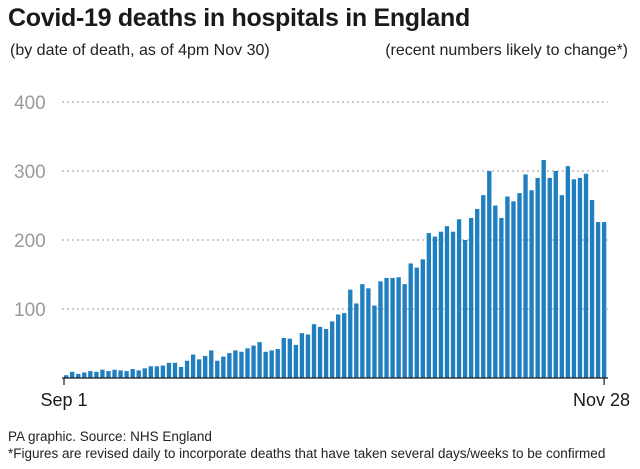 This screenshot has width=640, height=469. What do you see at coordinates (30, 241) in the screenshot?
I see `y-tick-label-200: 200` at bounding box center [30, 241].